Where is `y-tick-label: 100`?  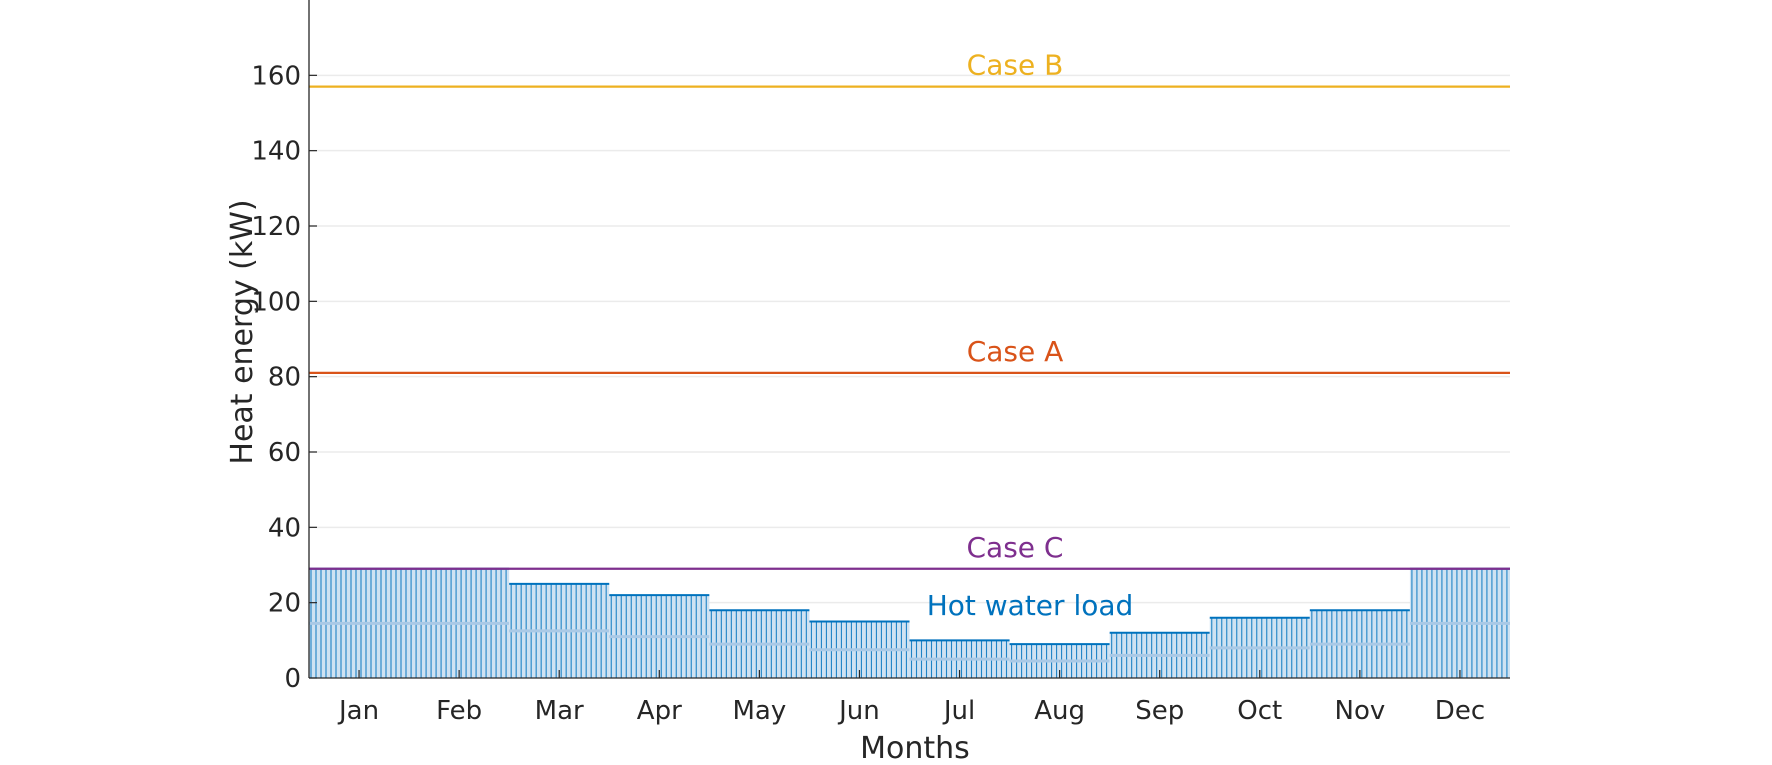
y-tick-label: 100 is located at coordinates (276, 302).